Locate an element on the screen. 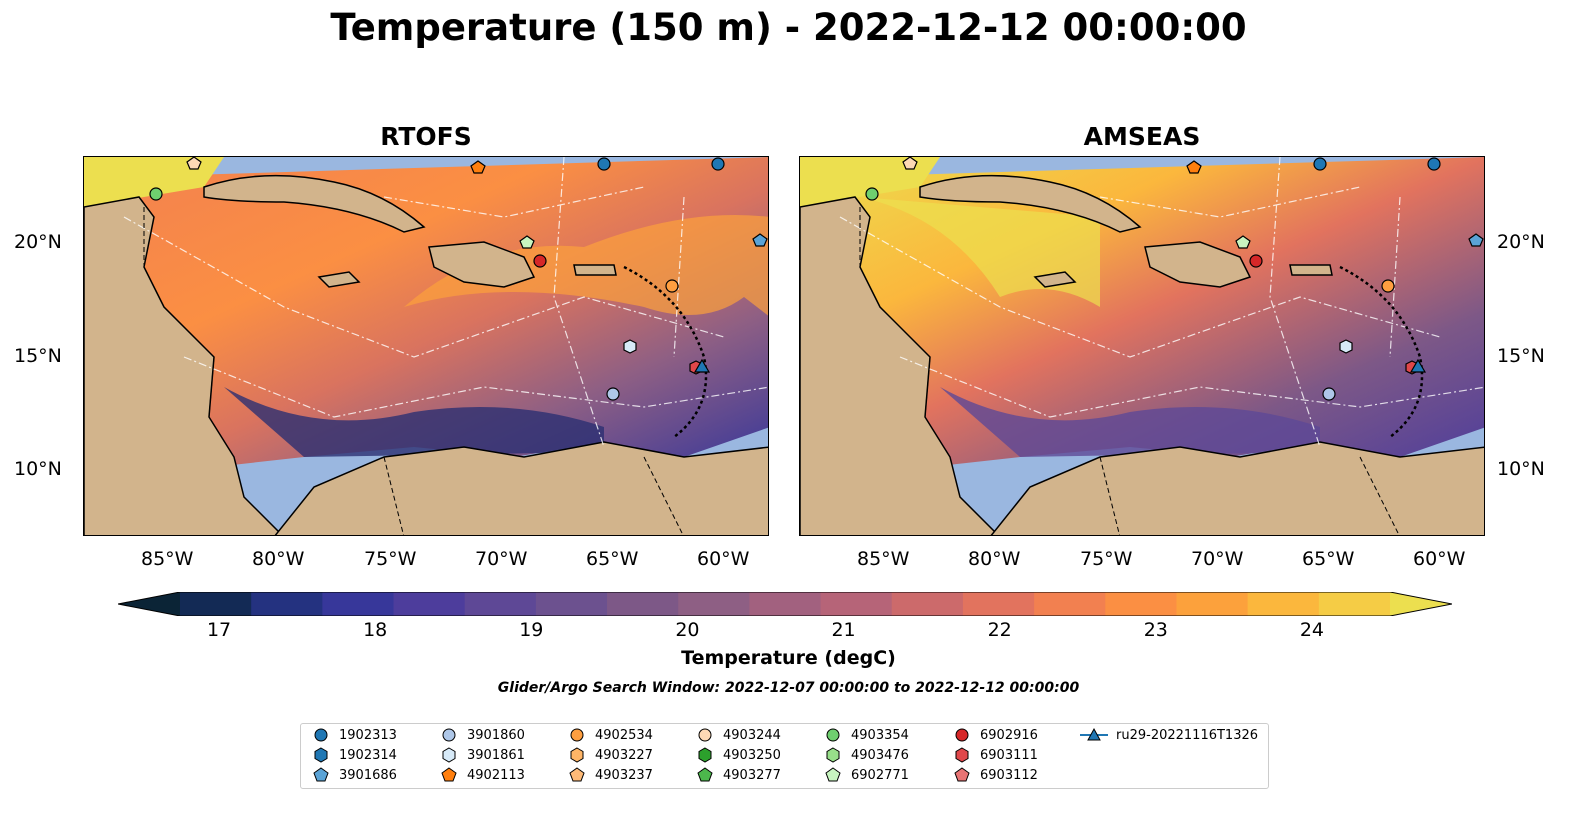 The height and width of the screenshot is (827, 1577). land-hispaniola is located at coordinates (482, 264).